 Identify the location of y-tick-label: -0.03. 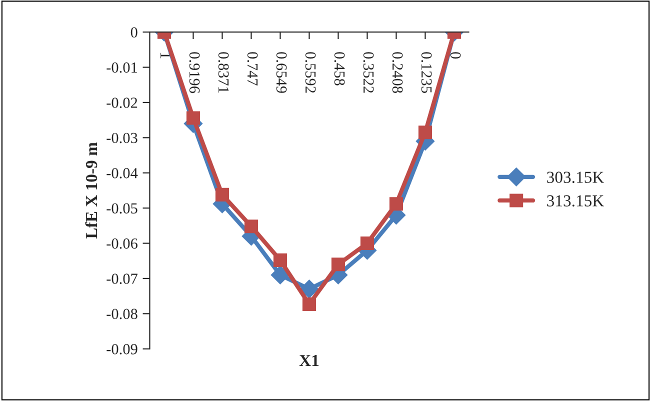
(122, 138).